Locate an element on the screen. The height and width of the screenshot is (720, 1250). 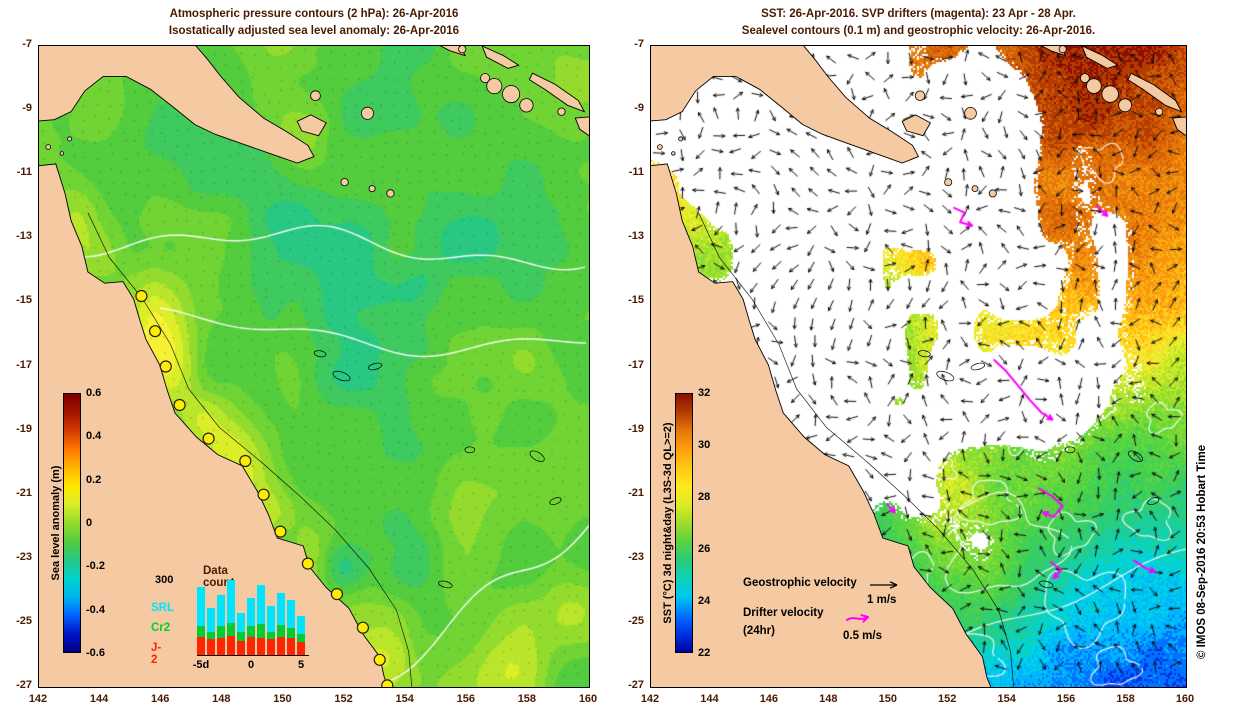
left-lat-tick-label: -25 is located at coordinates (24, 620).